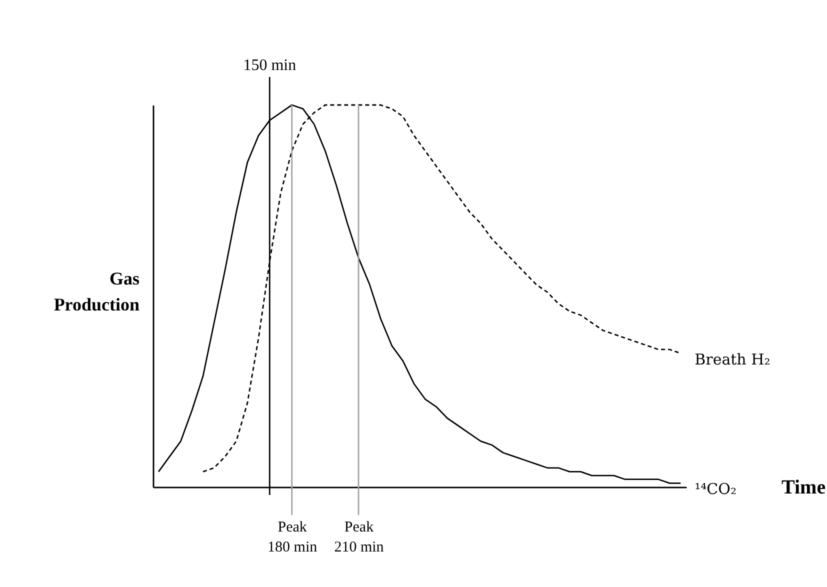 The width and height of the screenshot is (827, 587). Describe the element at coordinates (293, 538) in the screenshot. I see `x-tick-label: Peak 180 min` at that location.